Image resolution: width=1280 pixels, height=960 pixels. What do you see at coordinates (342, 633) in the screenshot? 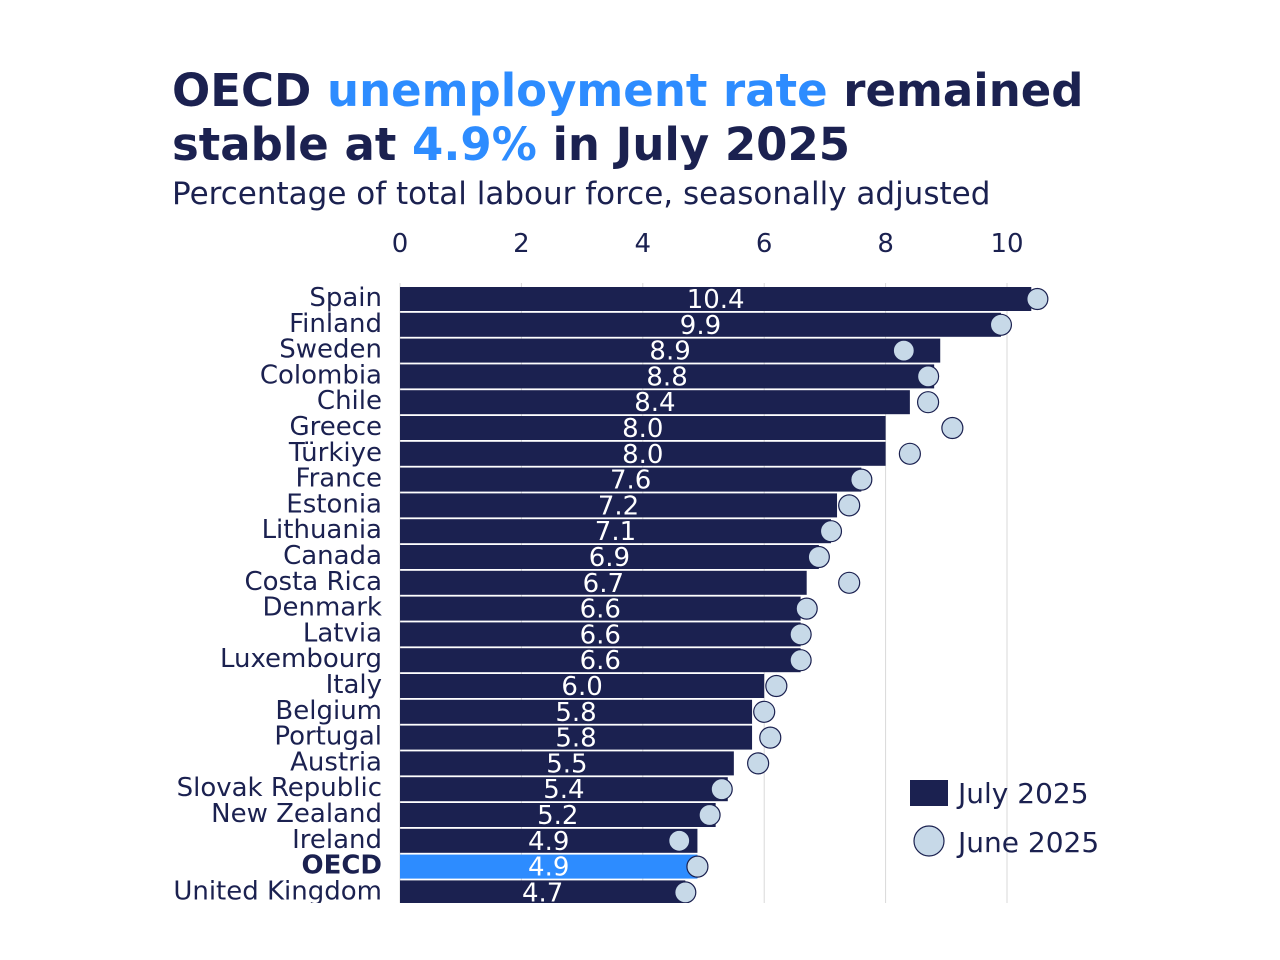
I see `category-label: Latvia` at bounding box center [342, 633].